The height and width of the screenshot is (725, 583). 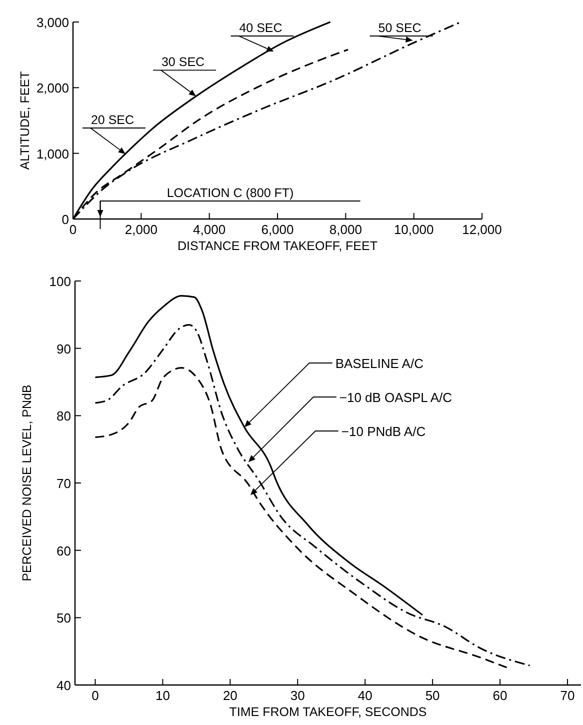 What do you see at coordinates (63, 416) in the screenshot?
I see `y-tick-label: 80` at bounding box center [63, 416].